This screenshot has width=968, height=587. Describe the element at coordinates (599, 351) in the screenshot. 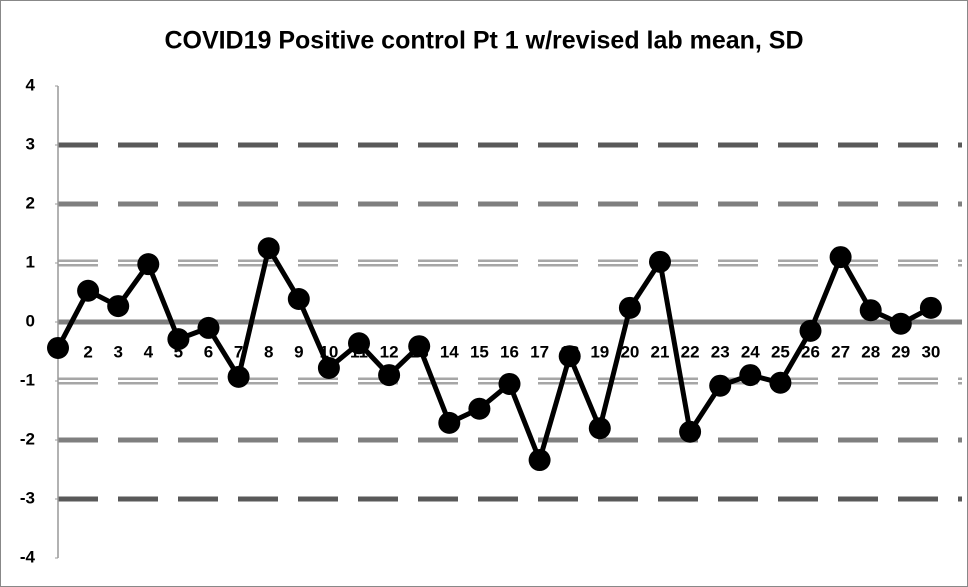

I see `x-tick-label: 19` at that location.